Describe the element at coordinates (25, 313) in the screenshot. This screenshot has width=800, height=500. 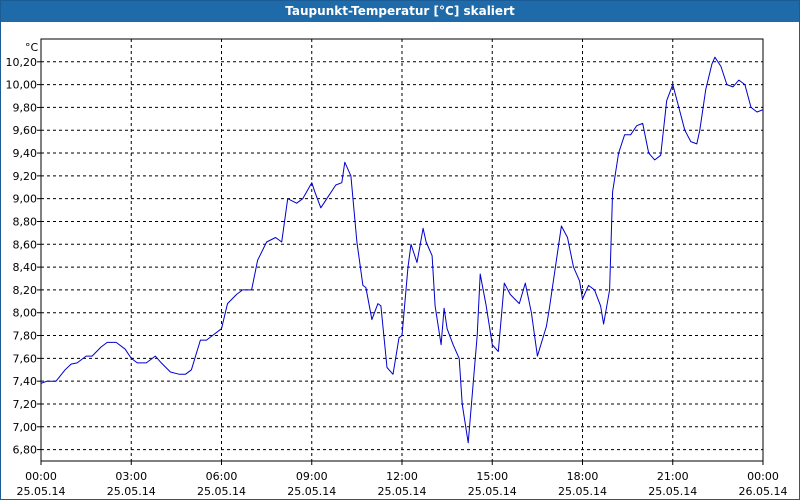
I see `y-tick-label: 8,00` at that location.